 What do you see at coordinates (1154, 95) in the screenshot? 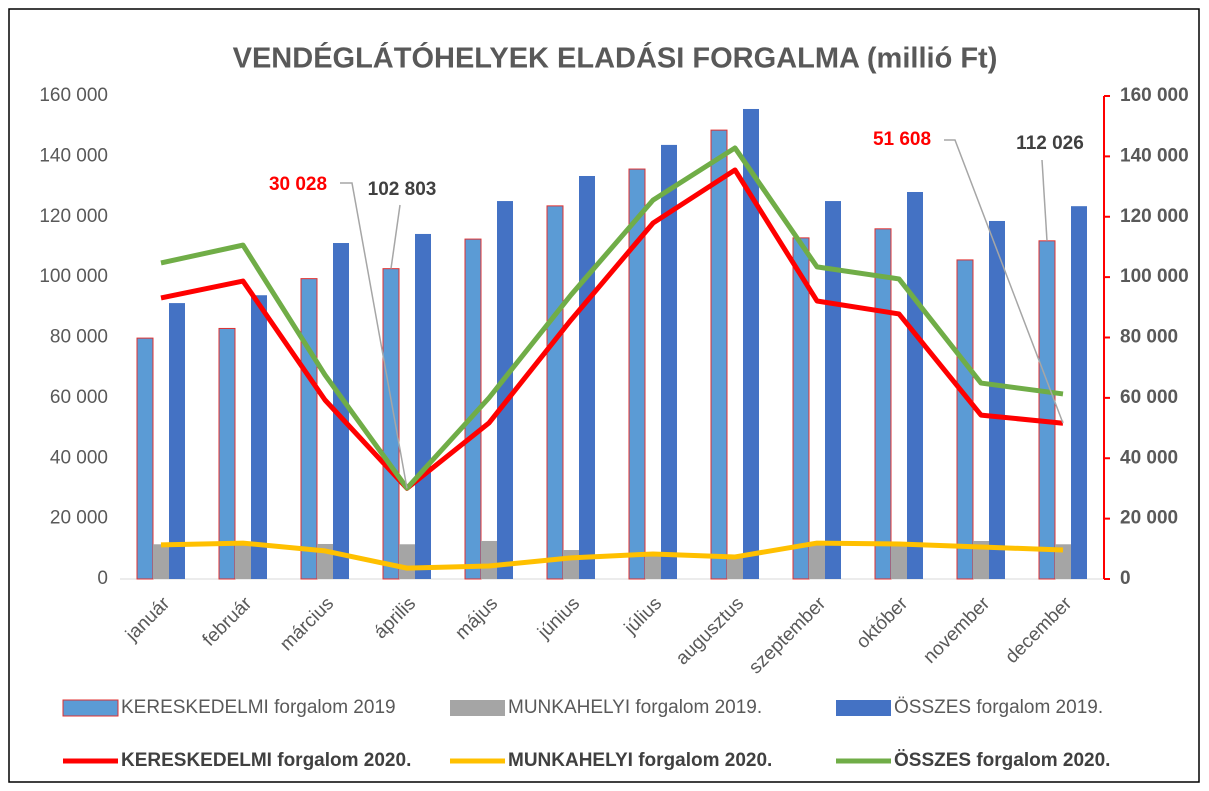
I see `y2-tick-label: 160 000` at bounding box center [1154, 95].